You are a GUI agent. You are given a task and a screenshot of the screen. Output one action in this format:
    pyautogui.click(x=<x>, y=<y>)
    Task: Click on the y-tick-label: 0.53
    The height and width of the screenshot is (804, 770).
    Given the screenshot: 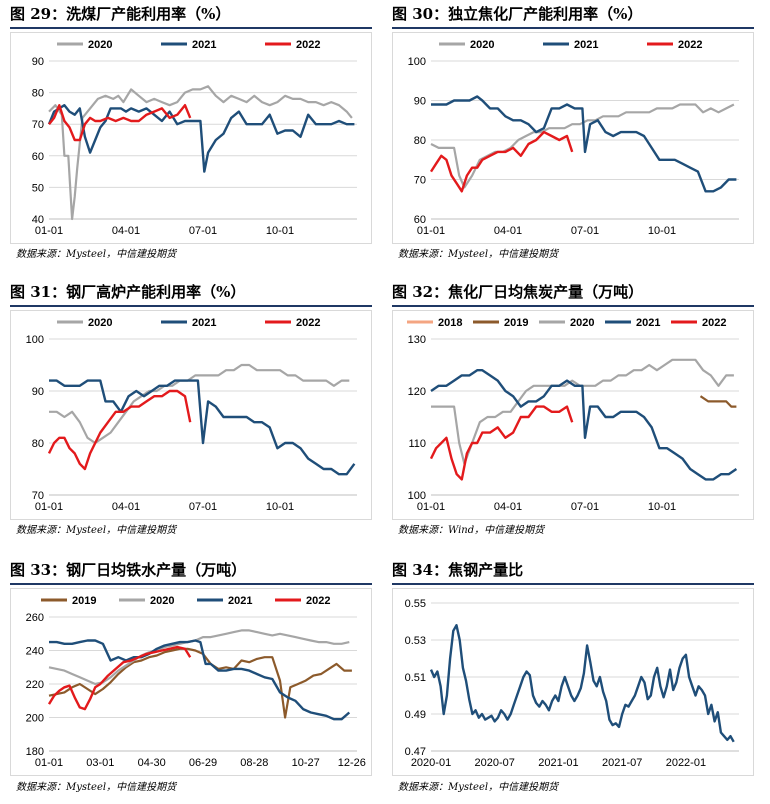 What is the action you would take?
    pyautogui.click(x=415, y=641)
    